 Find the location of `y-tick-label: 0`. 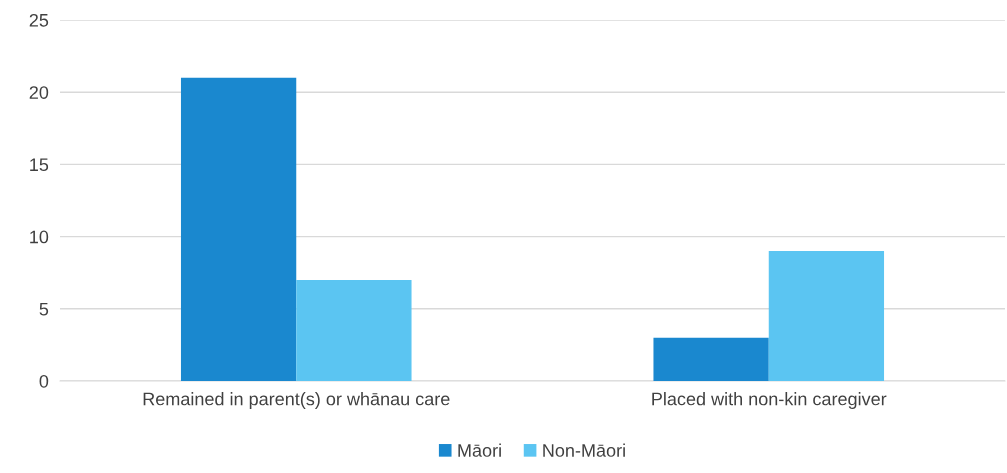

y-tick-label: 0 is located at coordinates (44, 381).